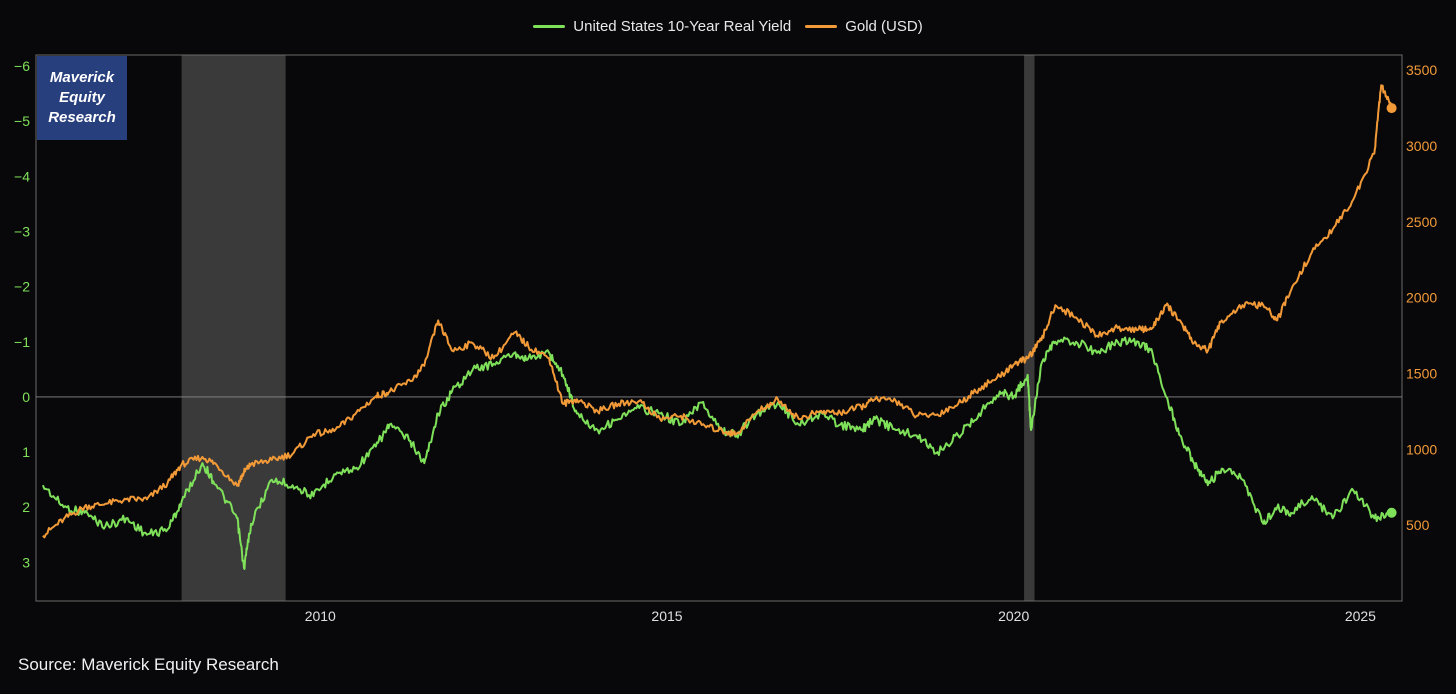 This screenshot has height=694, width=1456. What do you see at coordinates (1360, 616) in the screenshot?
I see `x-tick-label: 2025` at bounding box center [1360, 616].